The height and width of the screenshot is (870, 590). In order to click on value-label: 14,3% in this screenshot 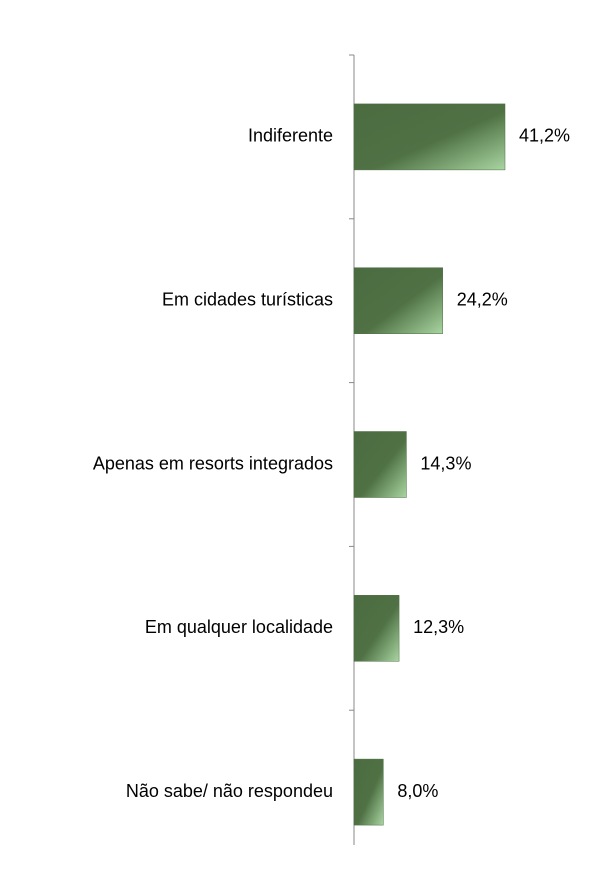, I will do `click(445, 463)`.